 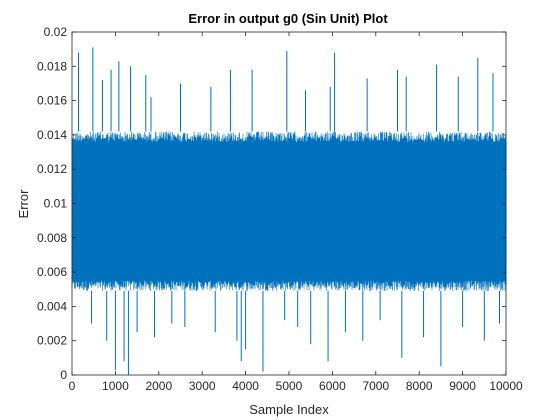 What do you see at coordinates (56, 204) in the screenshot?
I see `y-tick-label: 0.01` at bounding box center [56, 204].